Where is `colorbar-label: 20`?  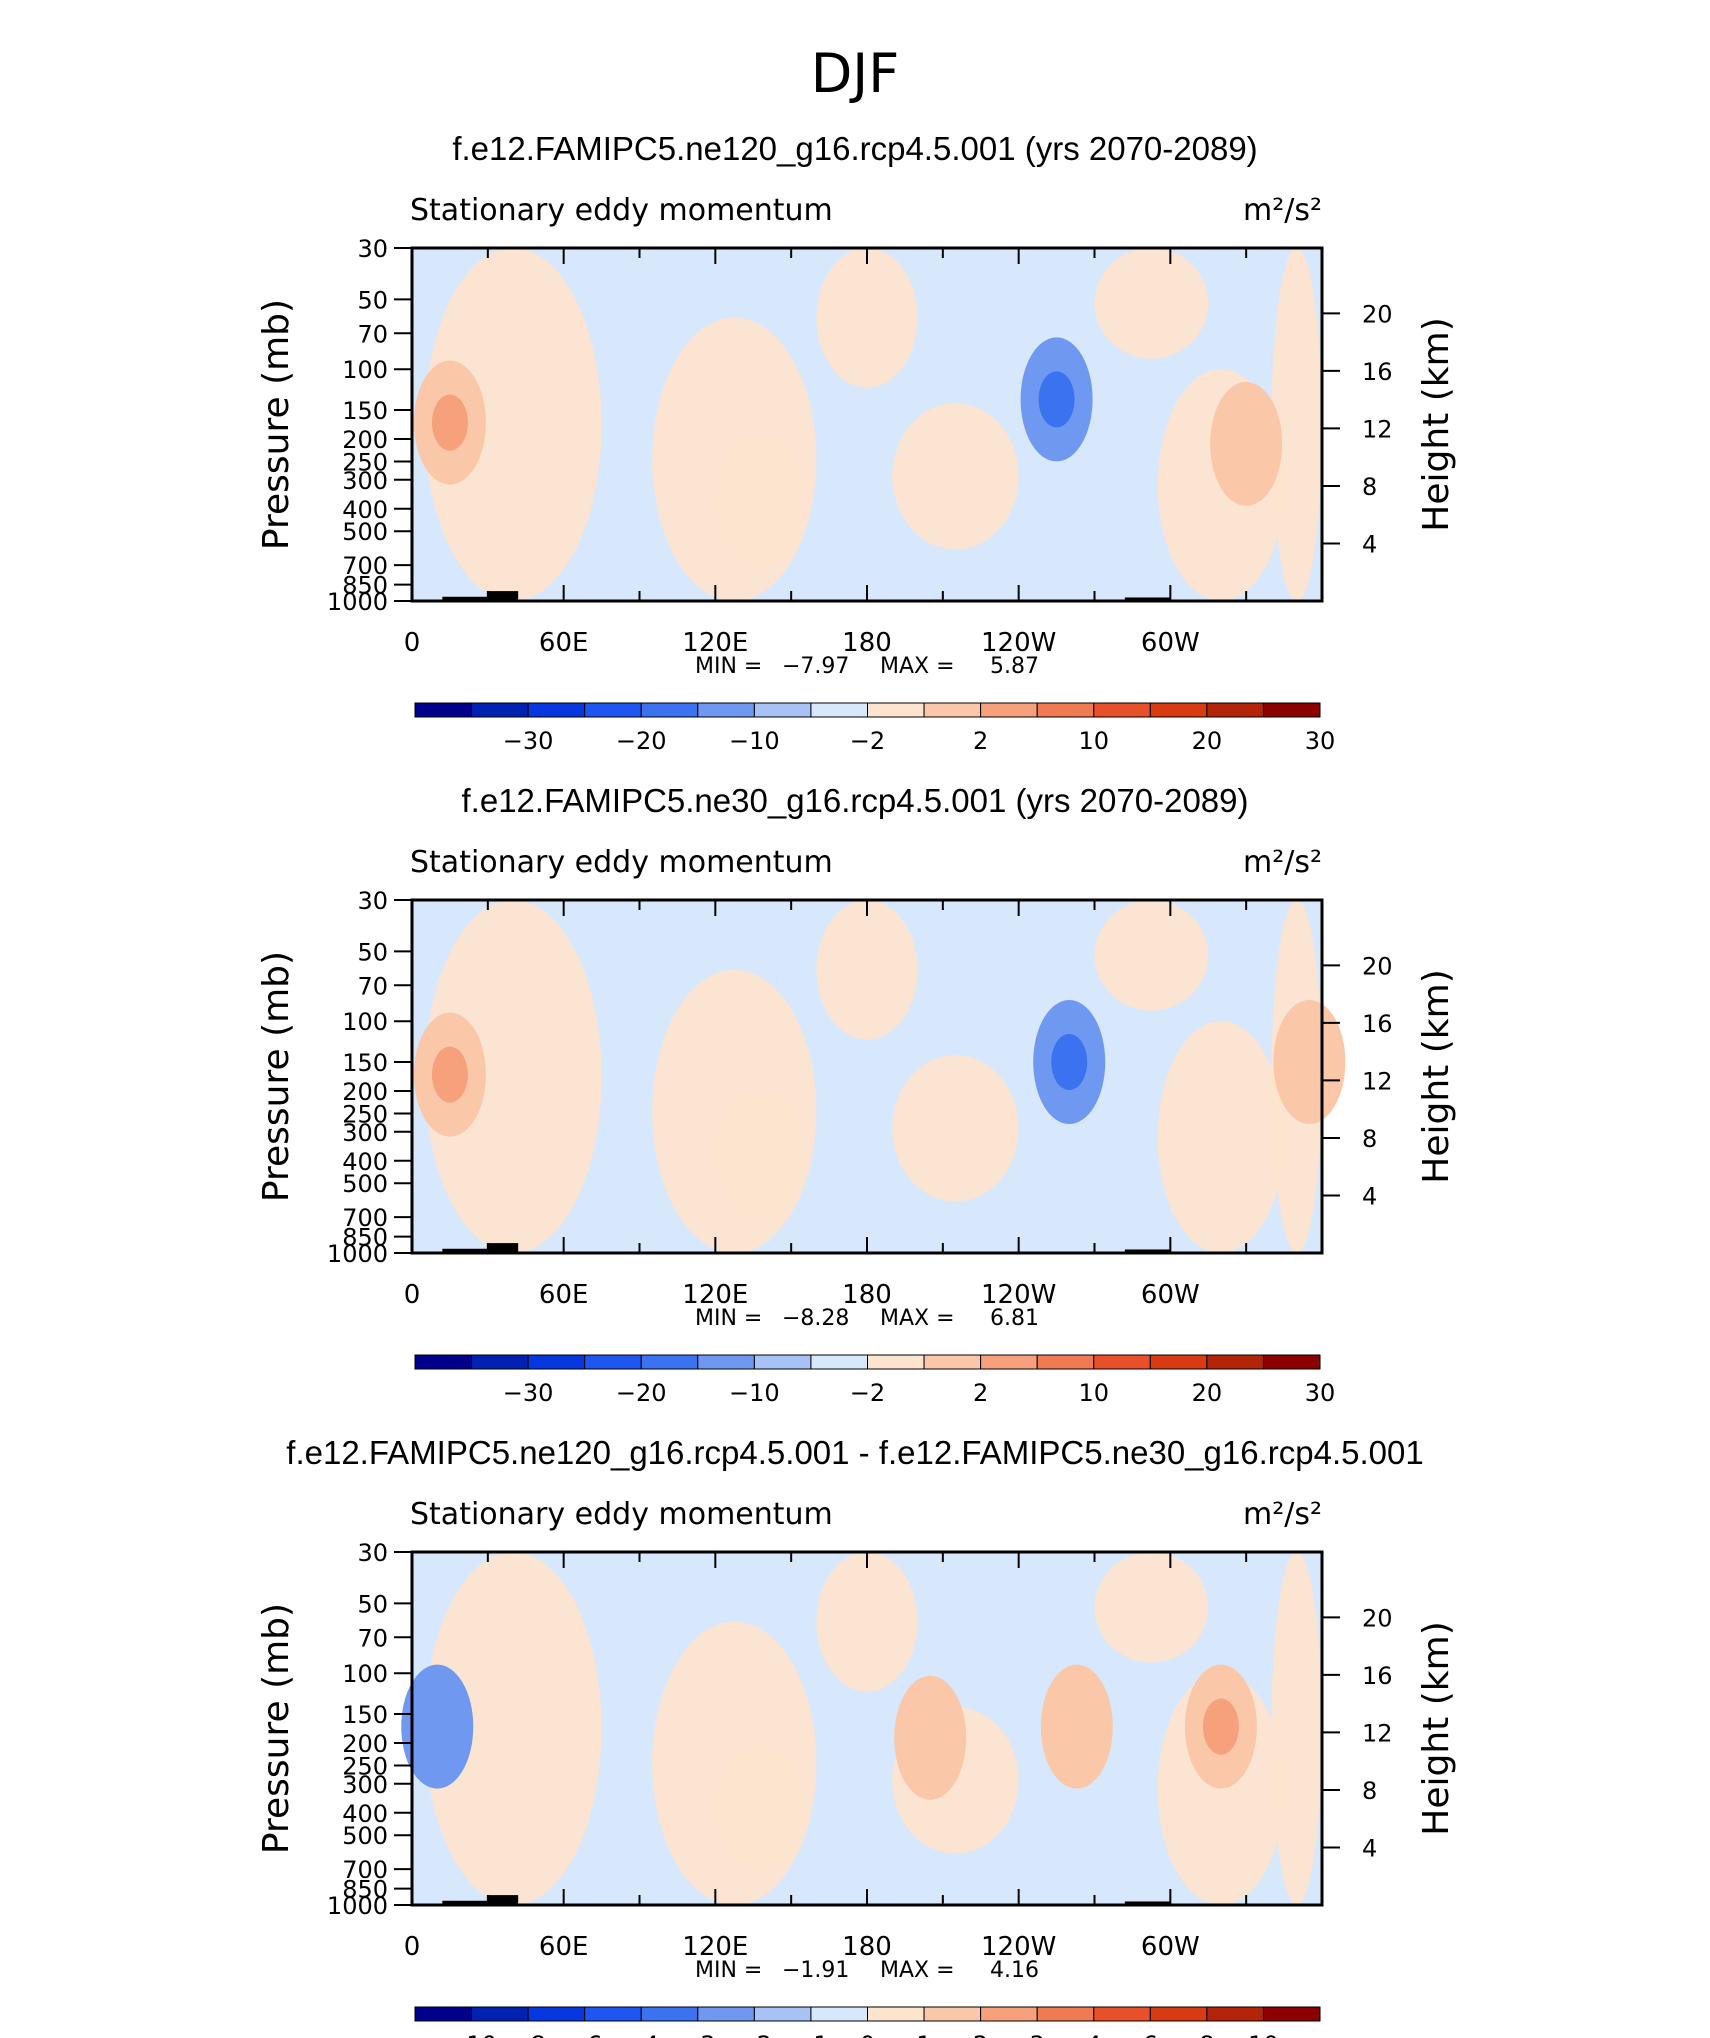 colorbar-label: 20 is located at coordinates (1207, 1393).